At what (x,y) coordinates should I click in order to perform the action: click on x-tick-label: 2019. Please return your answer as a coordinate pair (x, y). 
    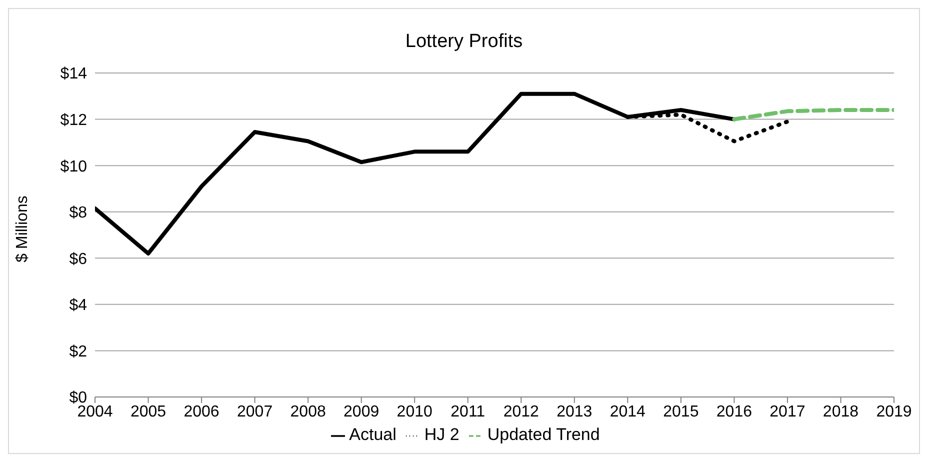
    Looking at the image, I should click on (894, 411).